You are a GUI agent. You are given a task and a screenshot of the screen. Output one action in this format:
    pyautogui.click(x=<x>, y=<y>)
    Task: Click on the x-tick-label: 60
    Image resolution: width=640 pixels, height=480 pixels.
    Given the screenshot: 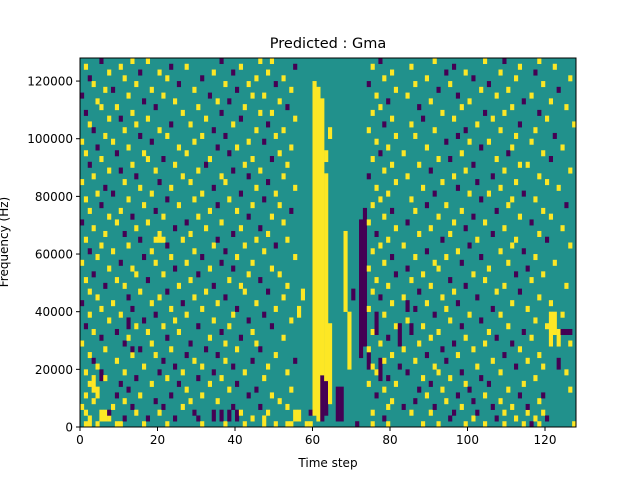 What is the action you would take?
    pyautogui.click(x=312, y=440)
    